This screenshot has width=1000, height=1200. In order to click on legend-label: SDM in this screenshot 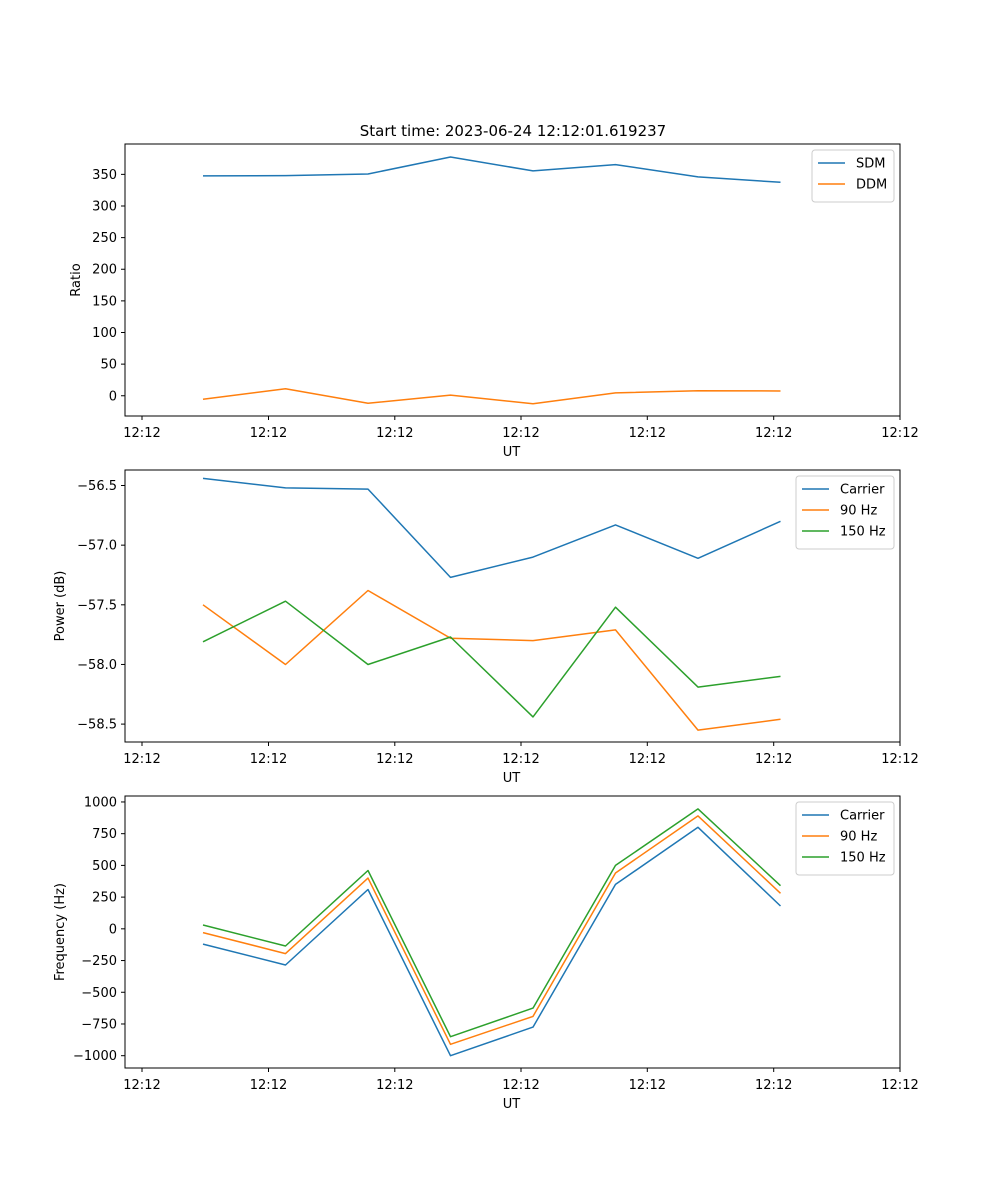, I will do `click(870, 164)`.